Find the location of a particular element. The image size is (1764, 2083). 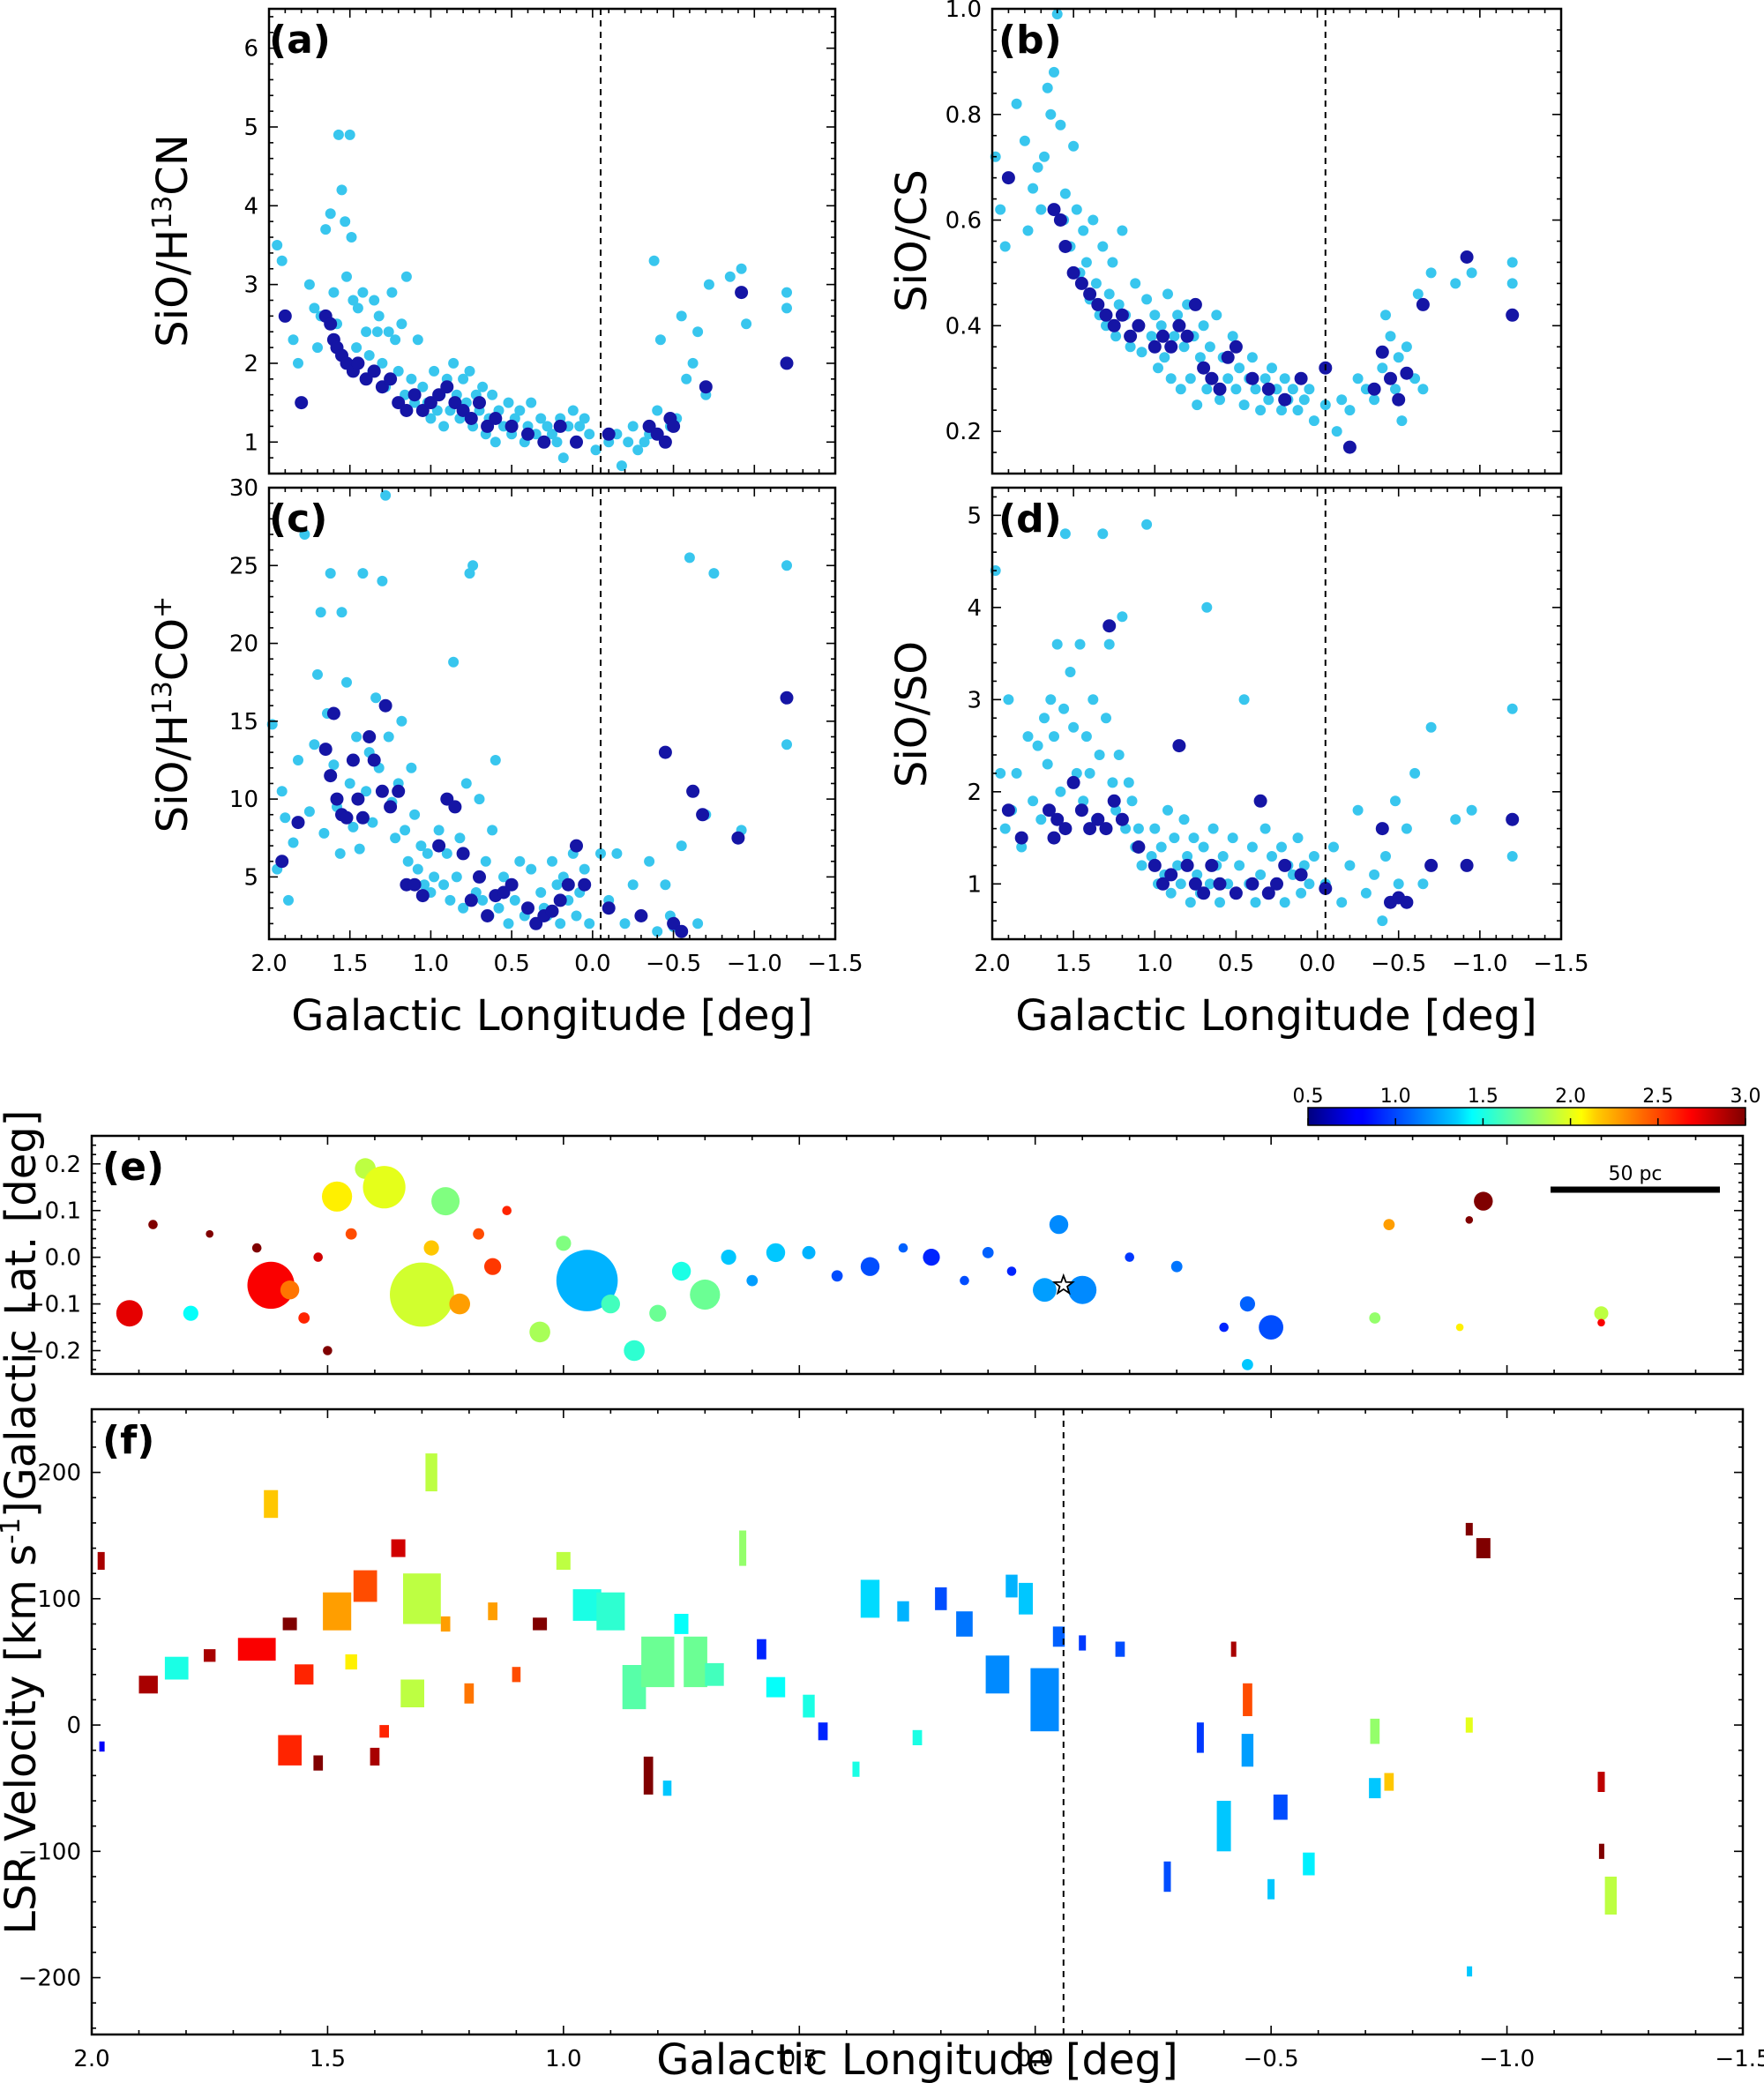

x-tick-label-d: −0.5 is located at coordinates (1398, 964).